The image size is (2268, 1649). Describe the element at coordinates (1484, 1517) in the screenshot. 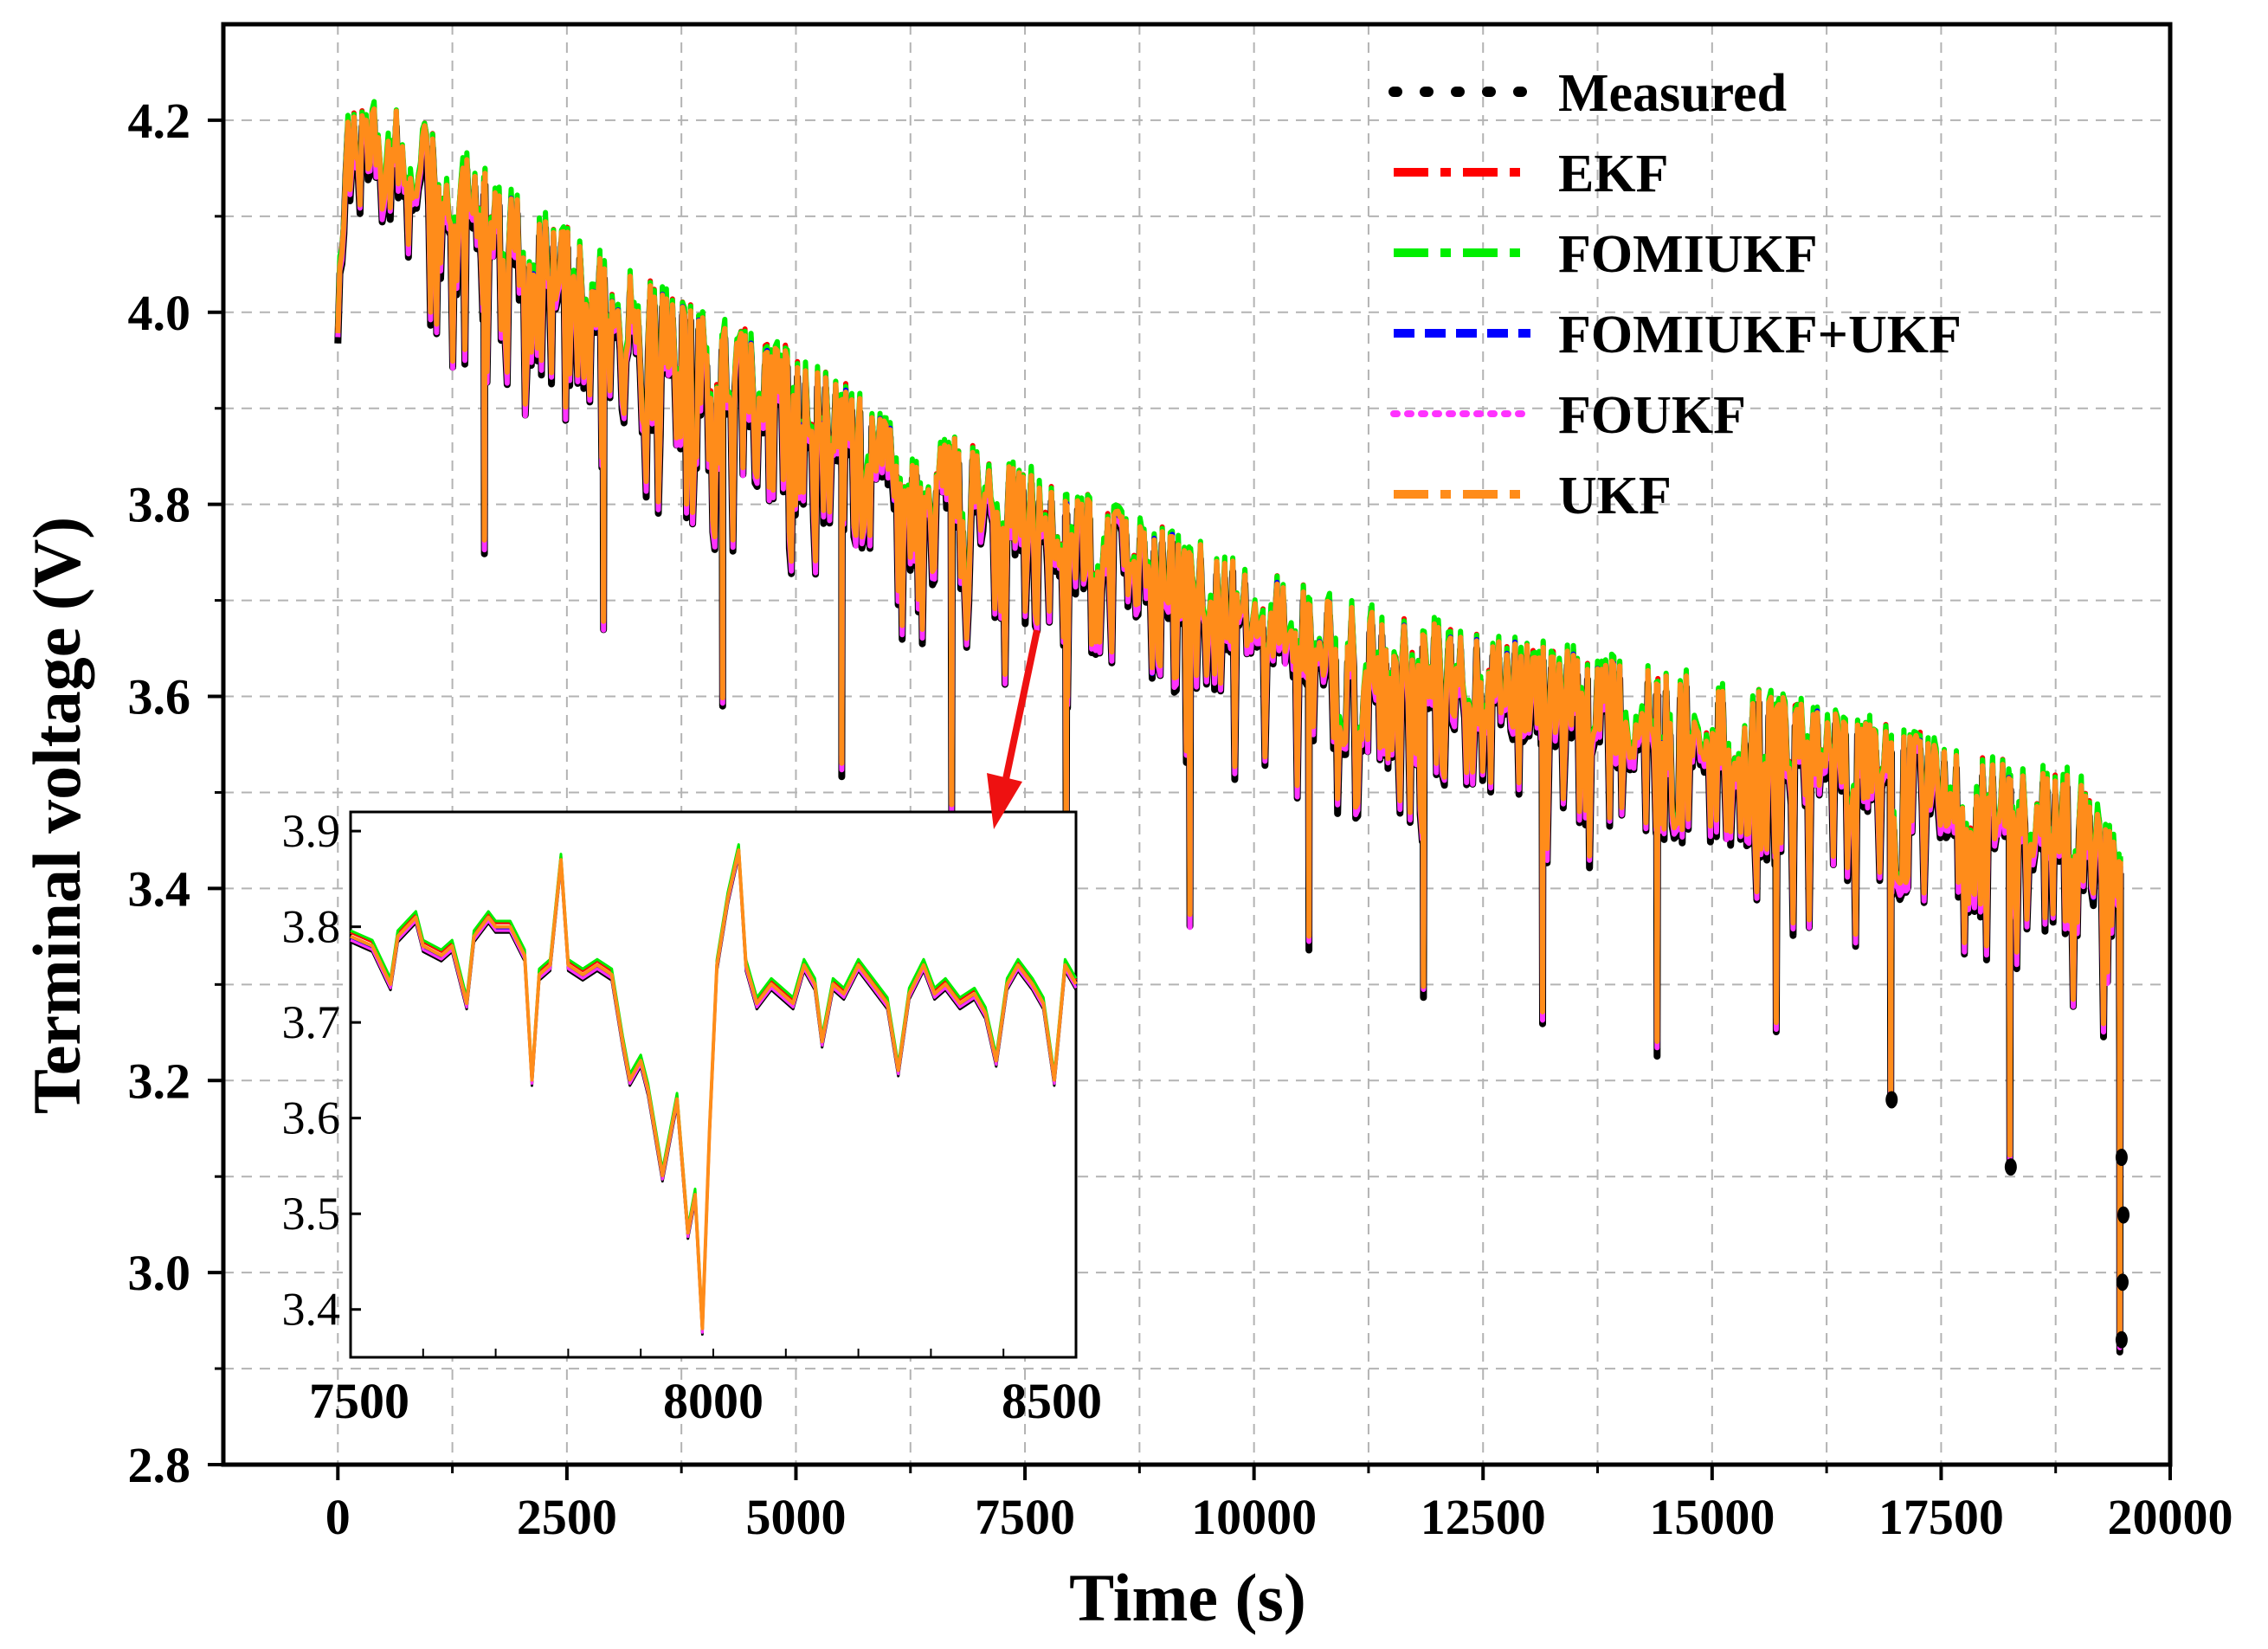

I see `x-tick-label: 12500` at that location.